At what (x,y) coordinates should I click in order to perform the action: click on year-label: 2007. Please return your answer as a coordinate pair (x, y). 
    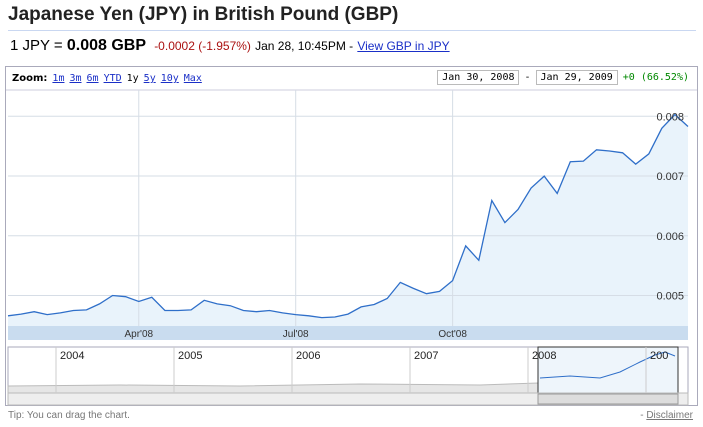
    Looking at the image, I should click on (426, 356).